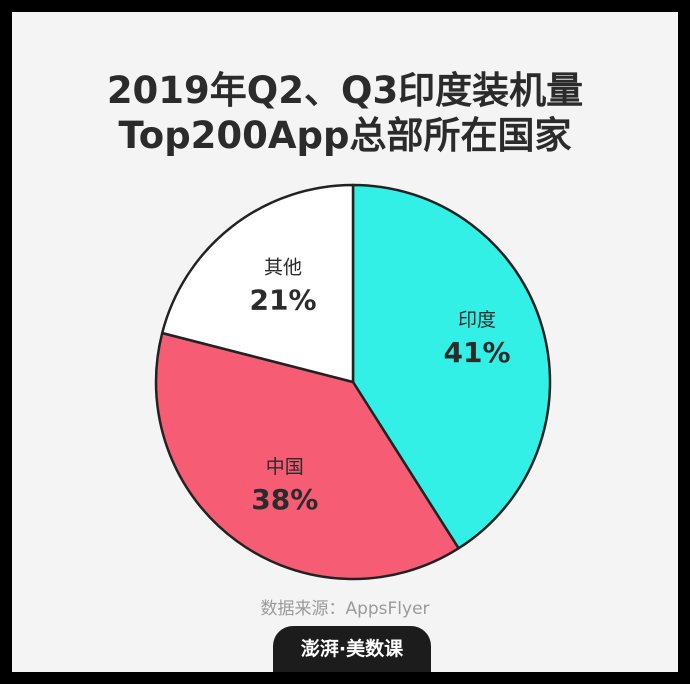 The width and height of the screenshot is (690, 684). What do you see at coordinates (345, 609) in the screenshot?
I see `data-source: 数据来源：AppsFlyer` at bounding box center [345, 609].